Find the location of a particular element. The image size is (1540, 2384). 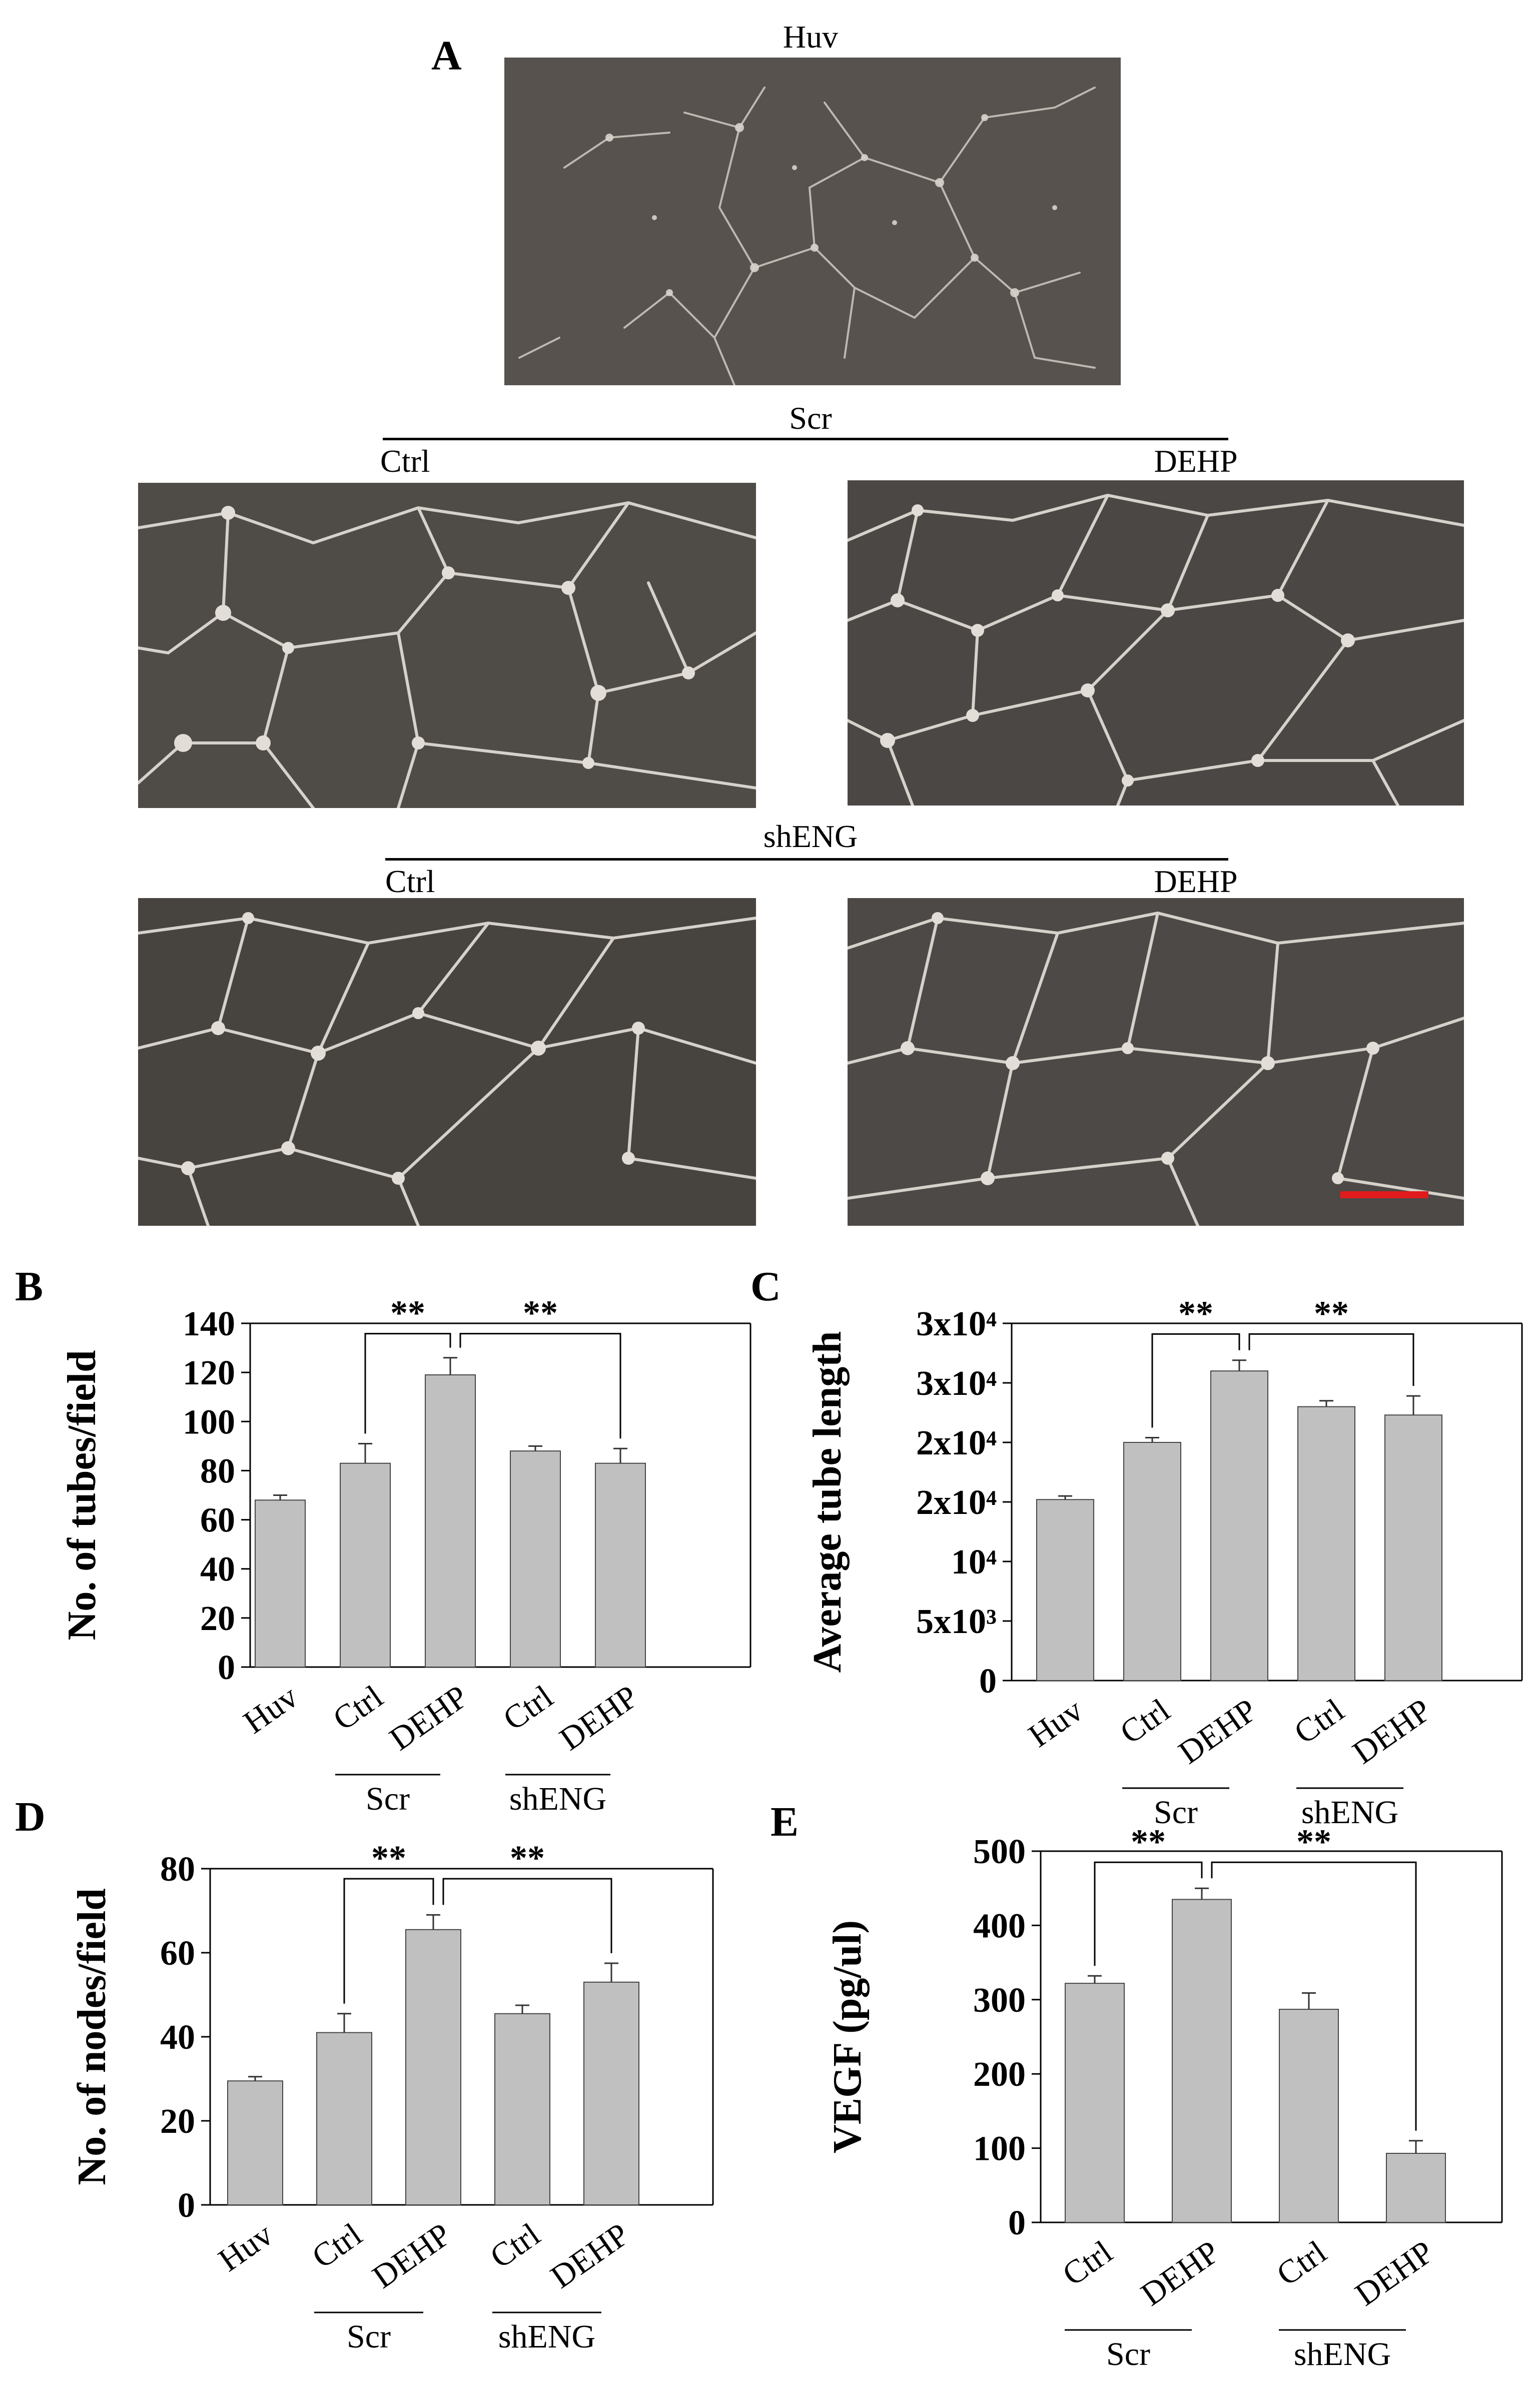

e-y-tick-label: 200 is located at coordinates (999, 2074).